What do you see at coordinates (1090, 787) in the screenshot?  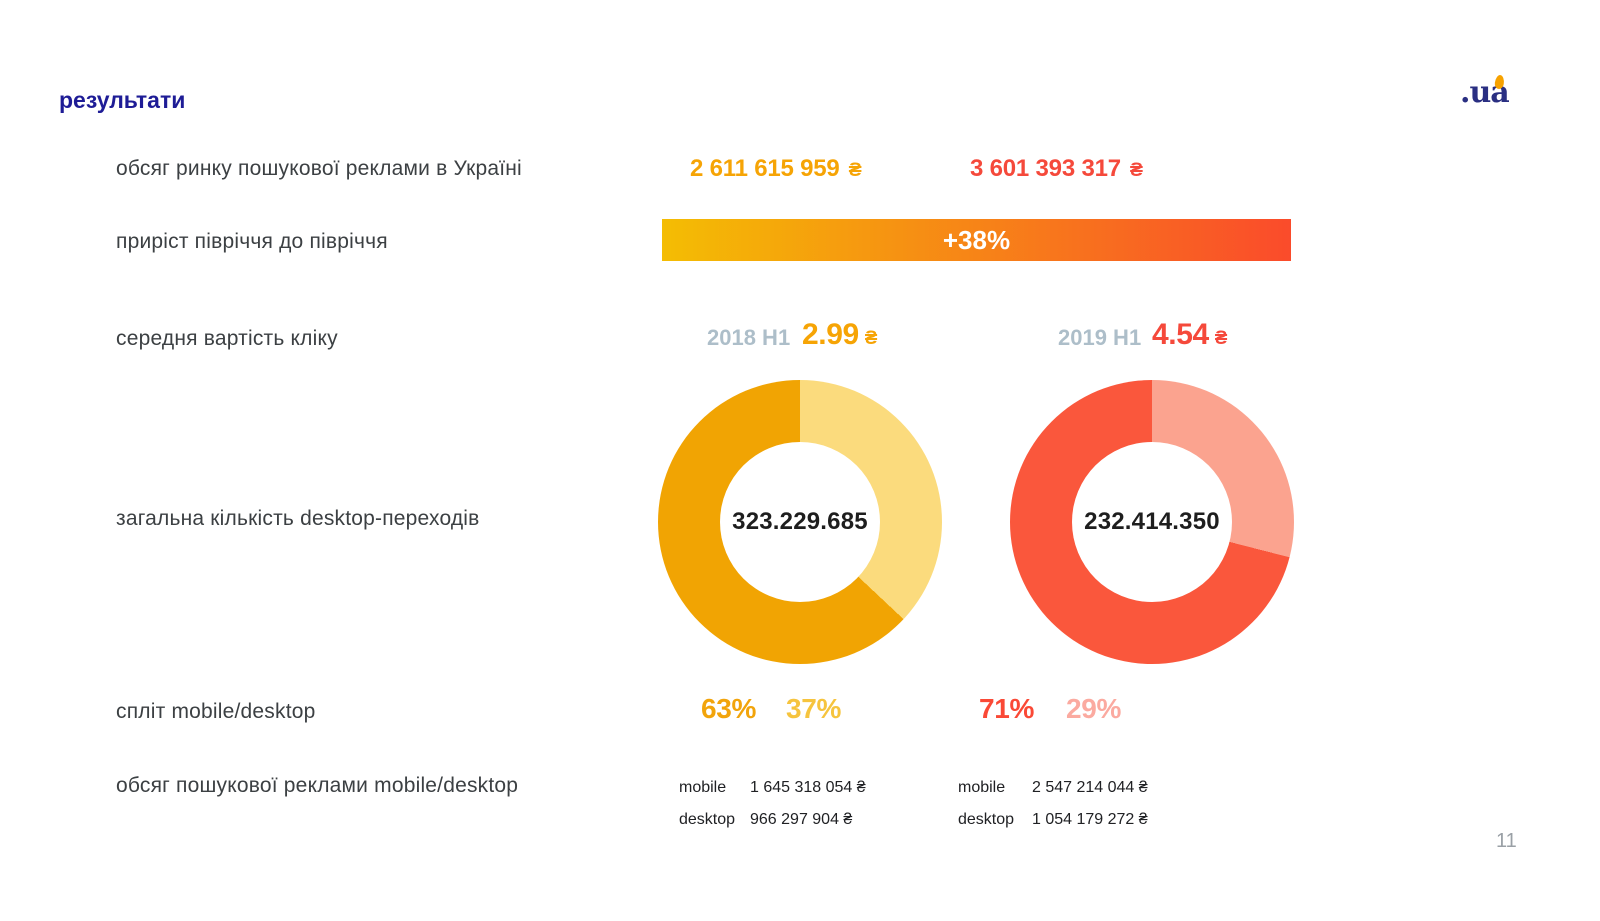 I see `adv-mobile-value-2019: 2 547 214 044 ₴` at bounding box center [1090, 787].